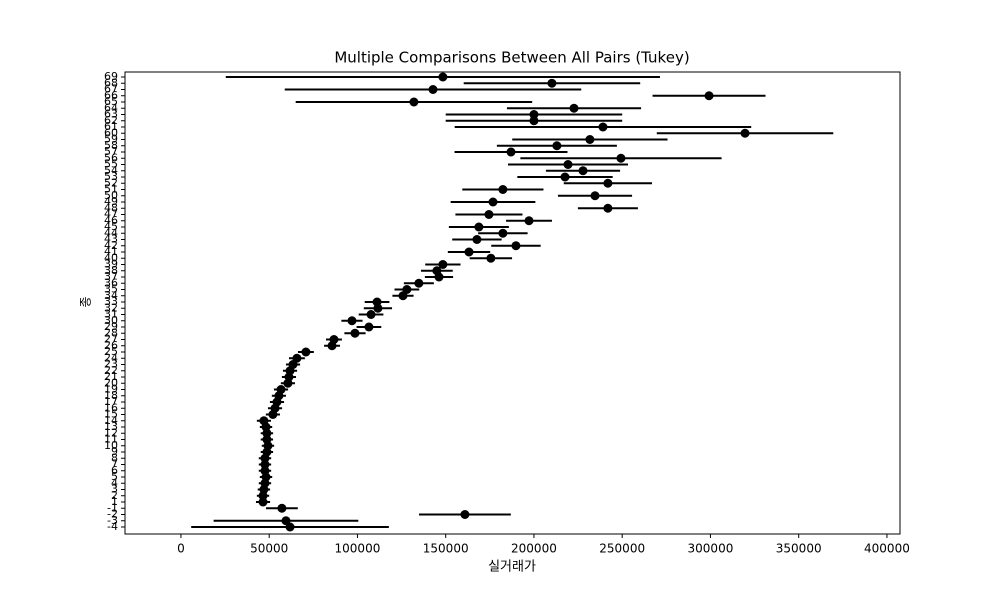 The height and width of the screenshot is (600, 1000). I want to click on y-tick-label: 56, so click(111, 157).